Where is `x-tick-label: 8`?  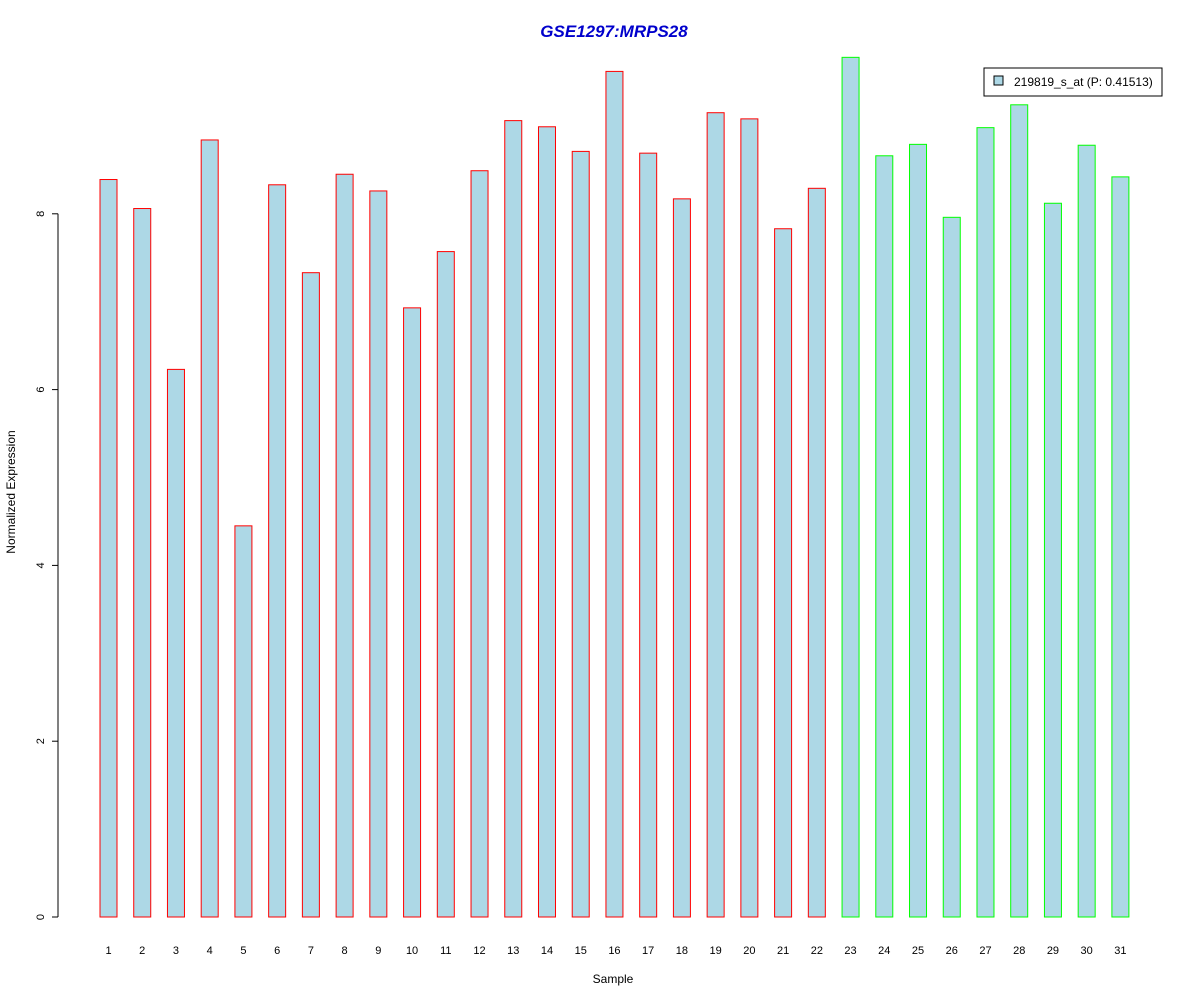 x-tick-label: 8 is located at coordinates (345, 951).